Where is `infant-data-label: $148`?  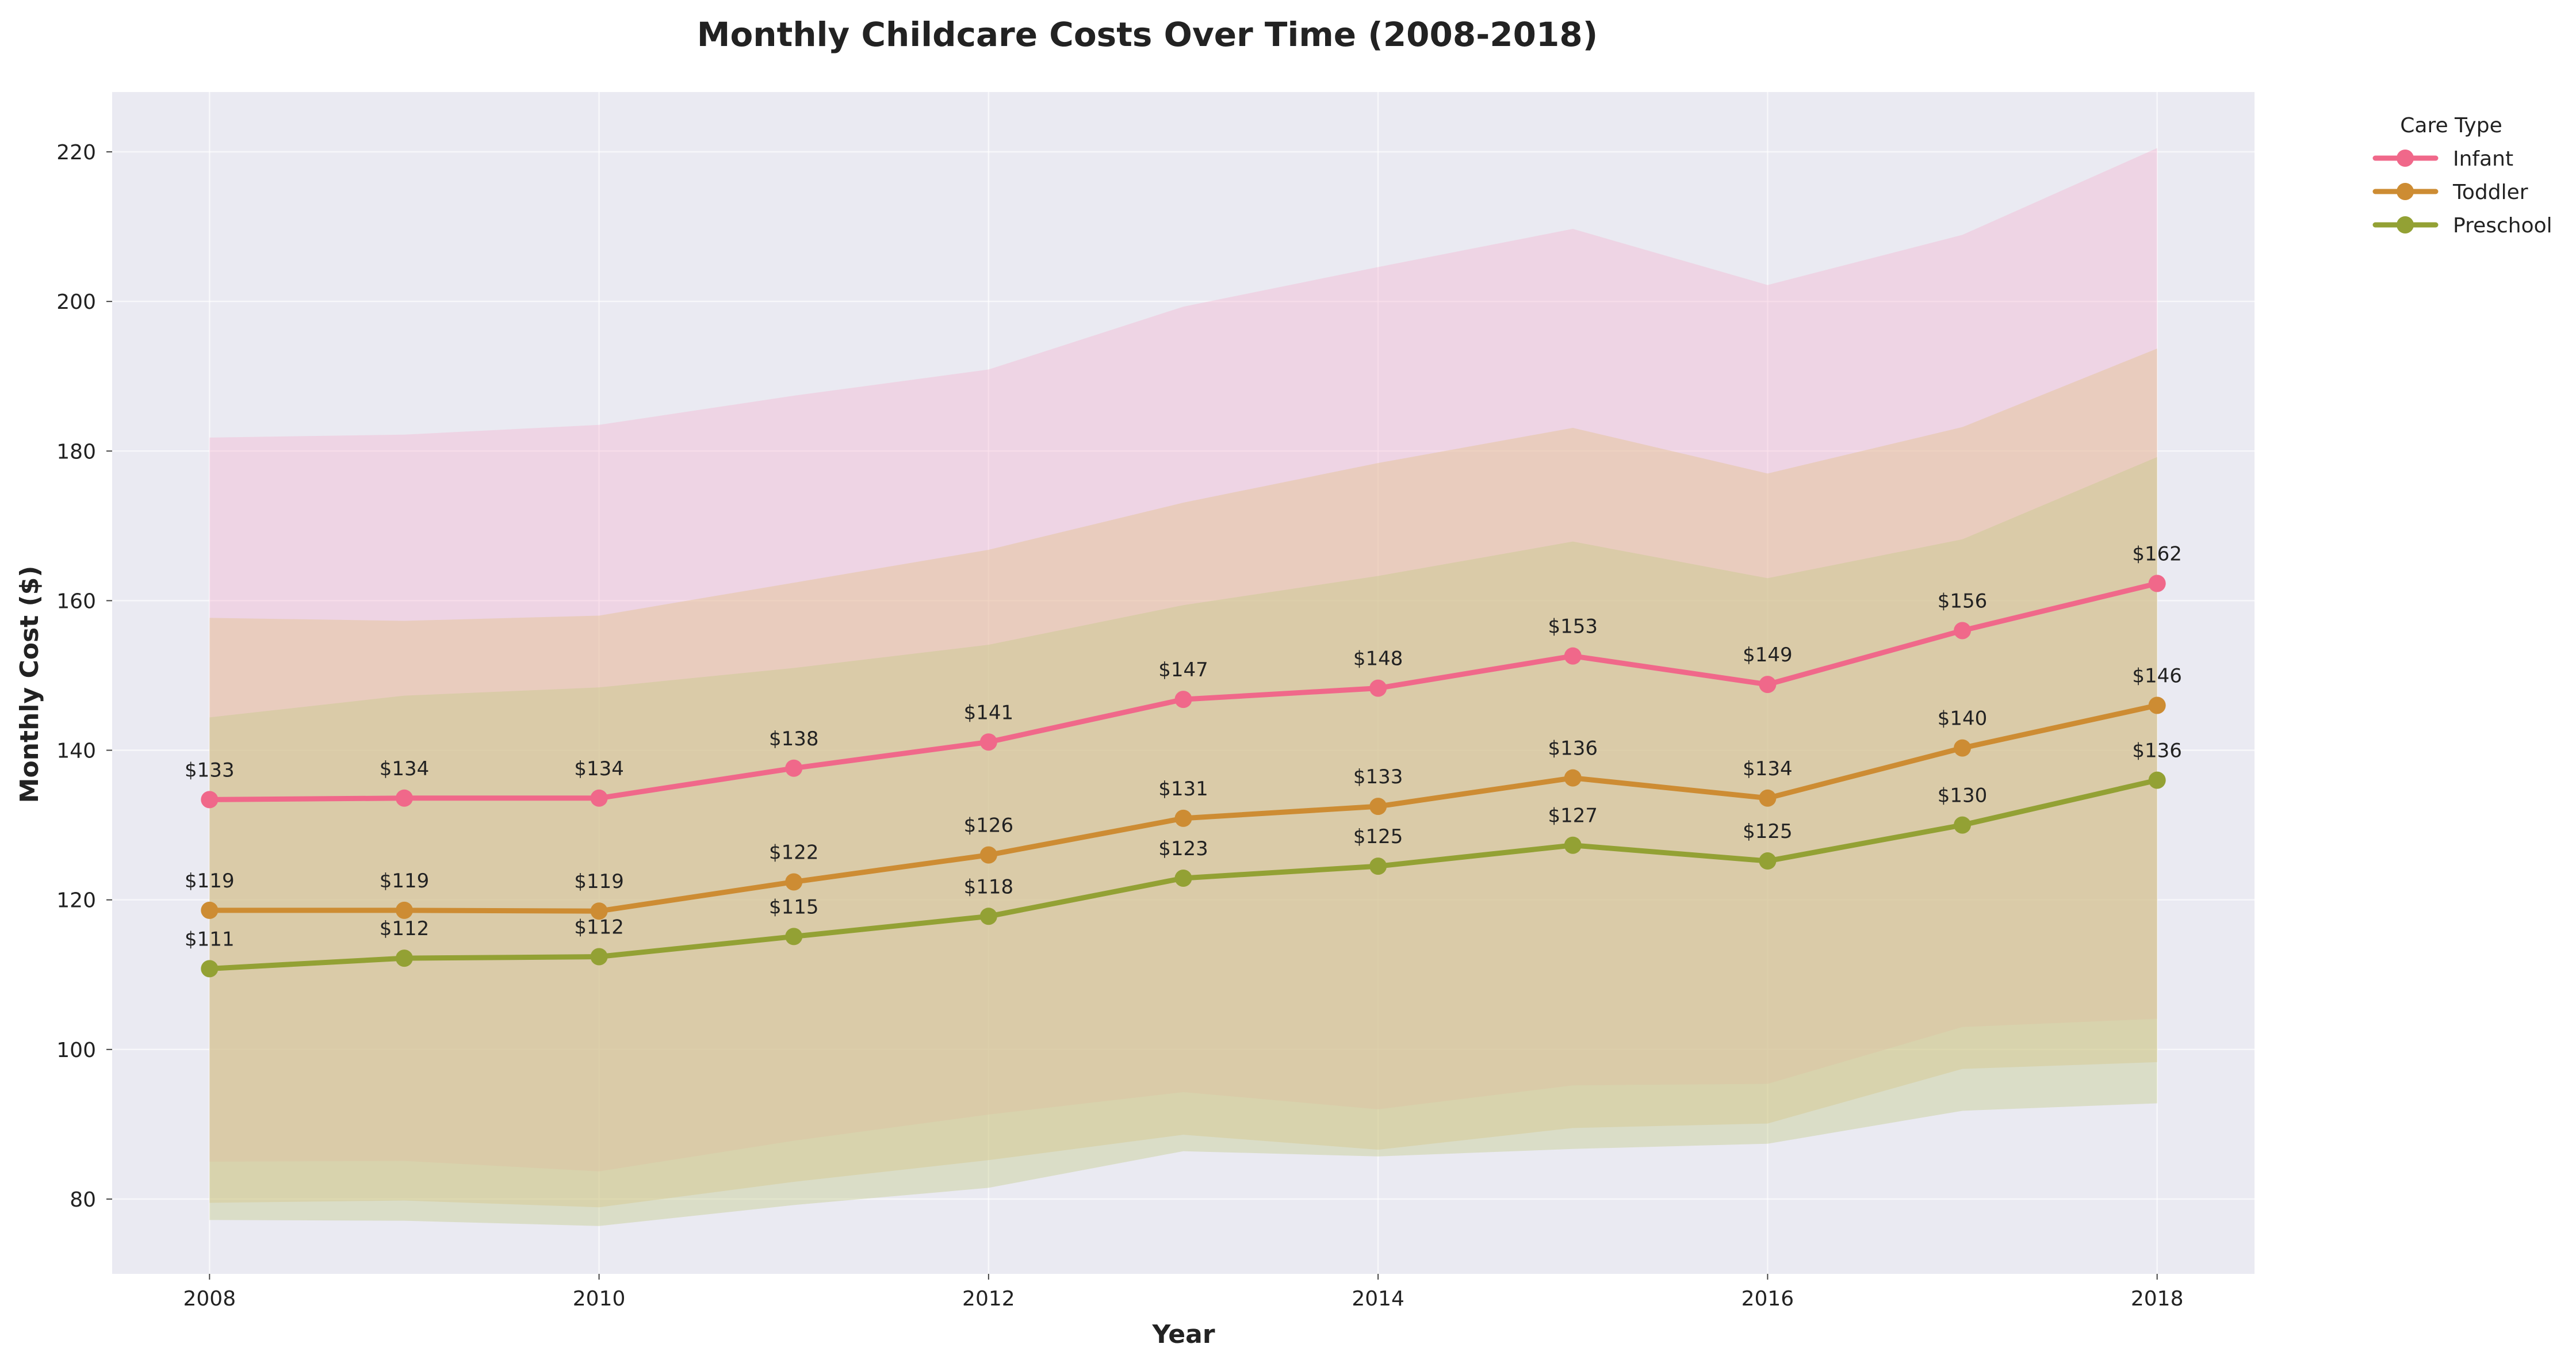
infant-data-label: $148 is located at coordinates (1378, 659).